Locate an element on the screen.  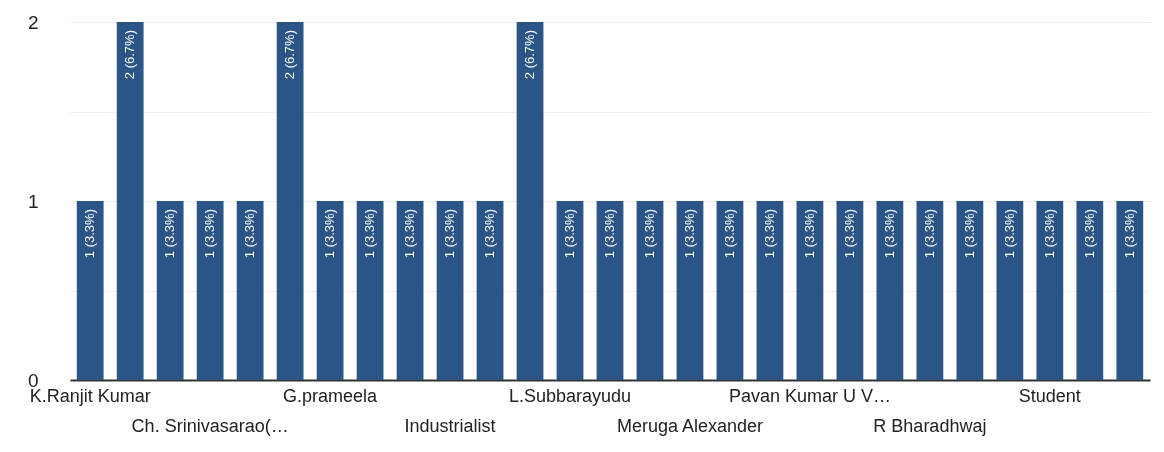
x-tick-label: K.Ranjit Kumar is located at coordinates (90, 396).